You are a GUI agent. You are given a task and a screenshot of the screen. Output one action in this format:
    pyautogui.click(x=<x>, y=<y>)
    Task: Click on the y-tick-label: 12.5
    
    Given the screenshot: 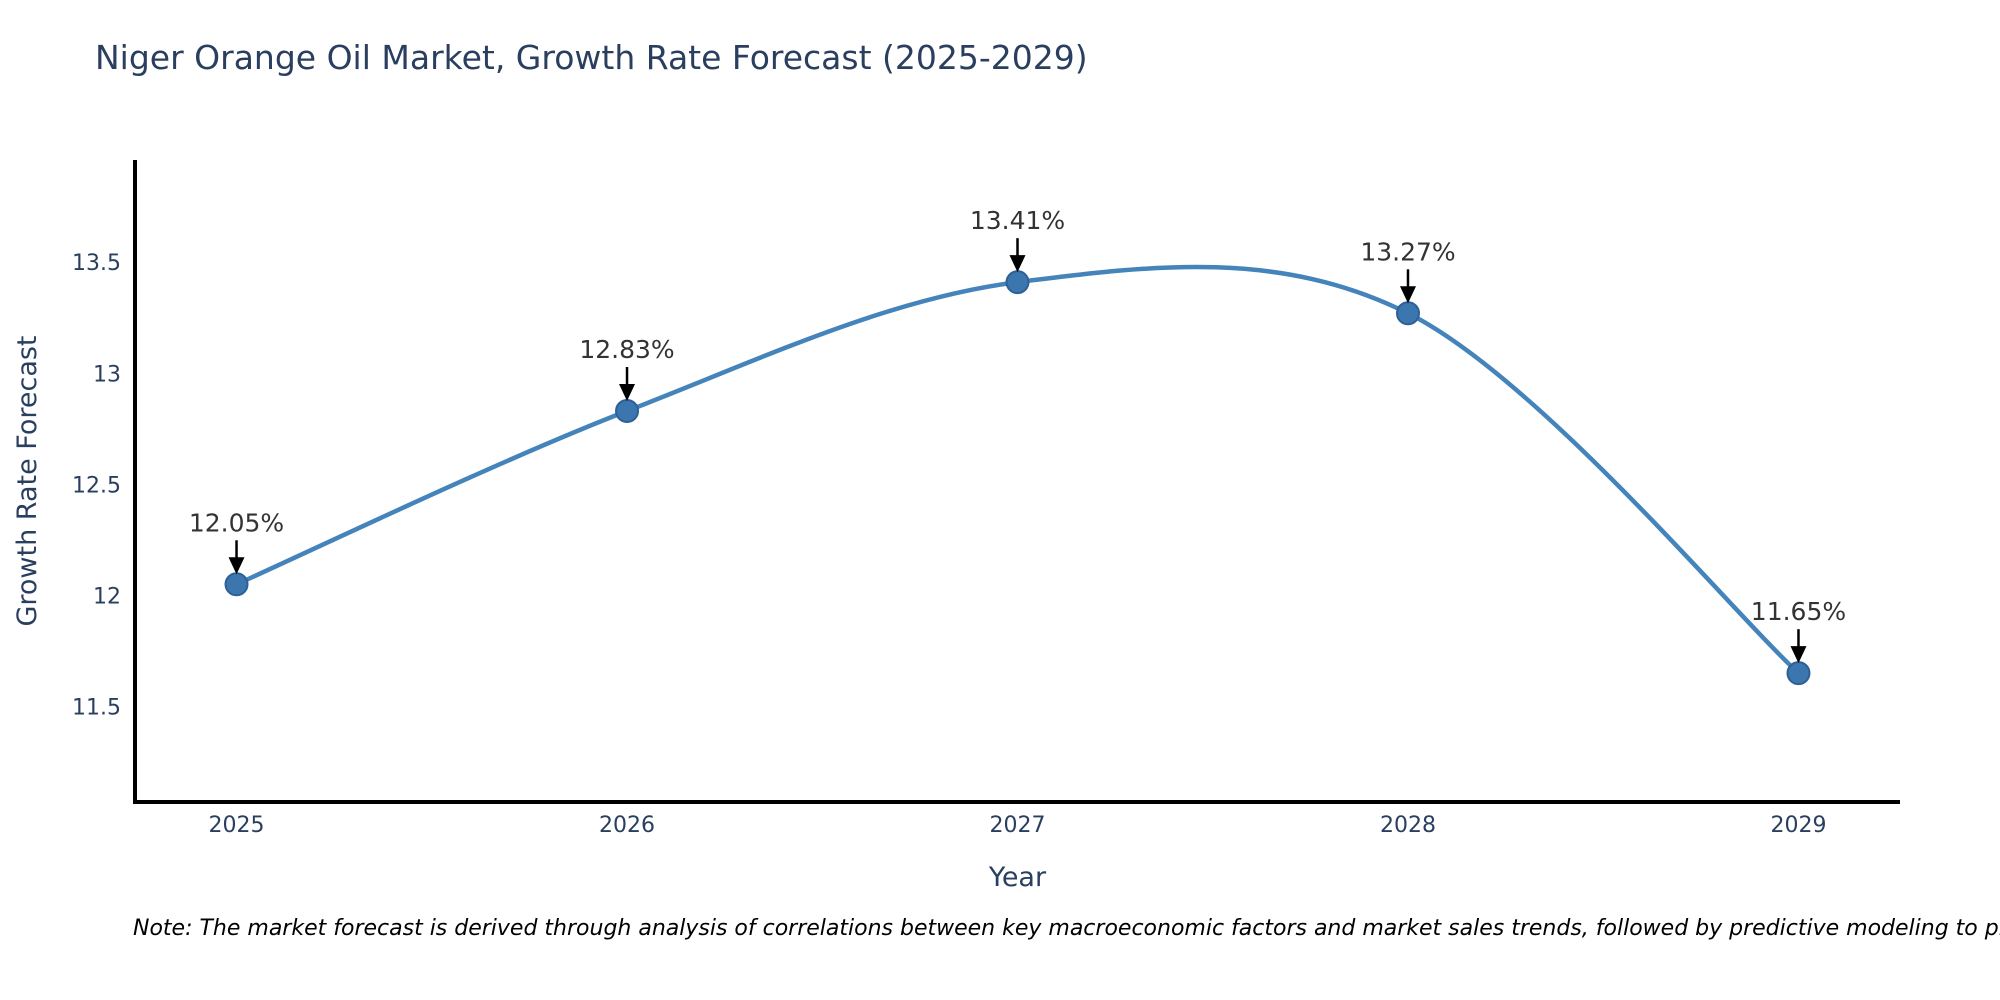 What is the action you would take?
    pyautogui.click(x=96, y=485)
    